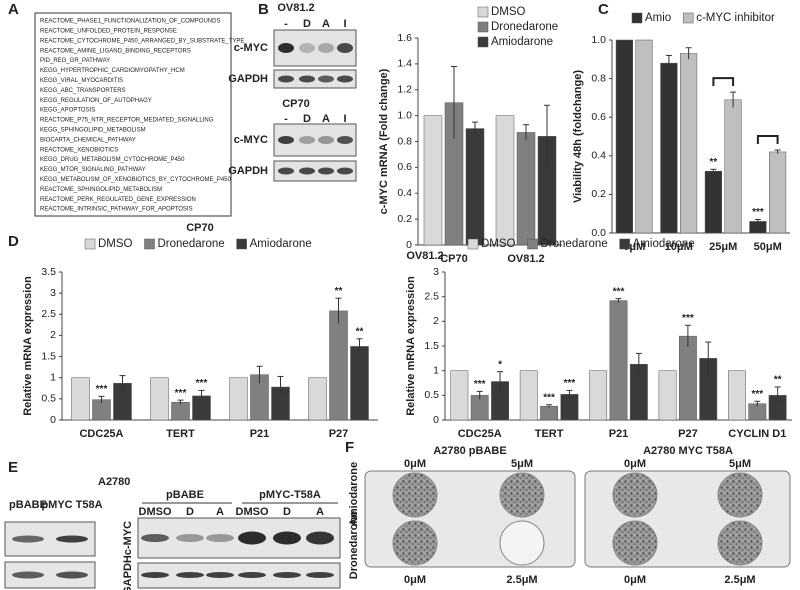  Describe the element at coordinates (133, 114) in the screenshot. I see `pathway-box` at that location.